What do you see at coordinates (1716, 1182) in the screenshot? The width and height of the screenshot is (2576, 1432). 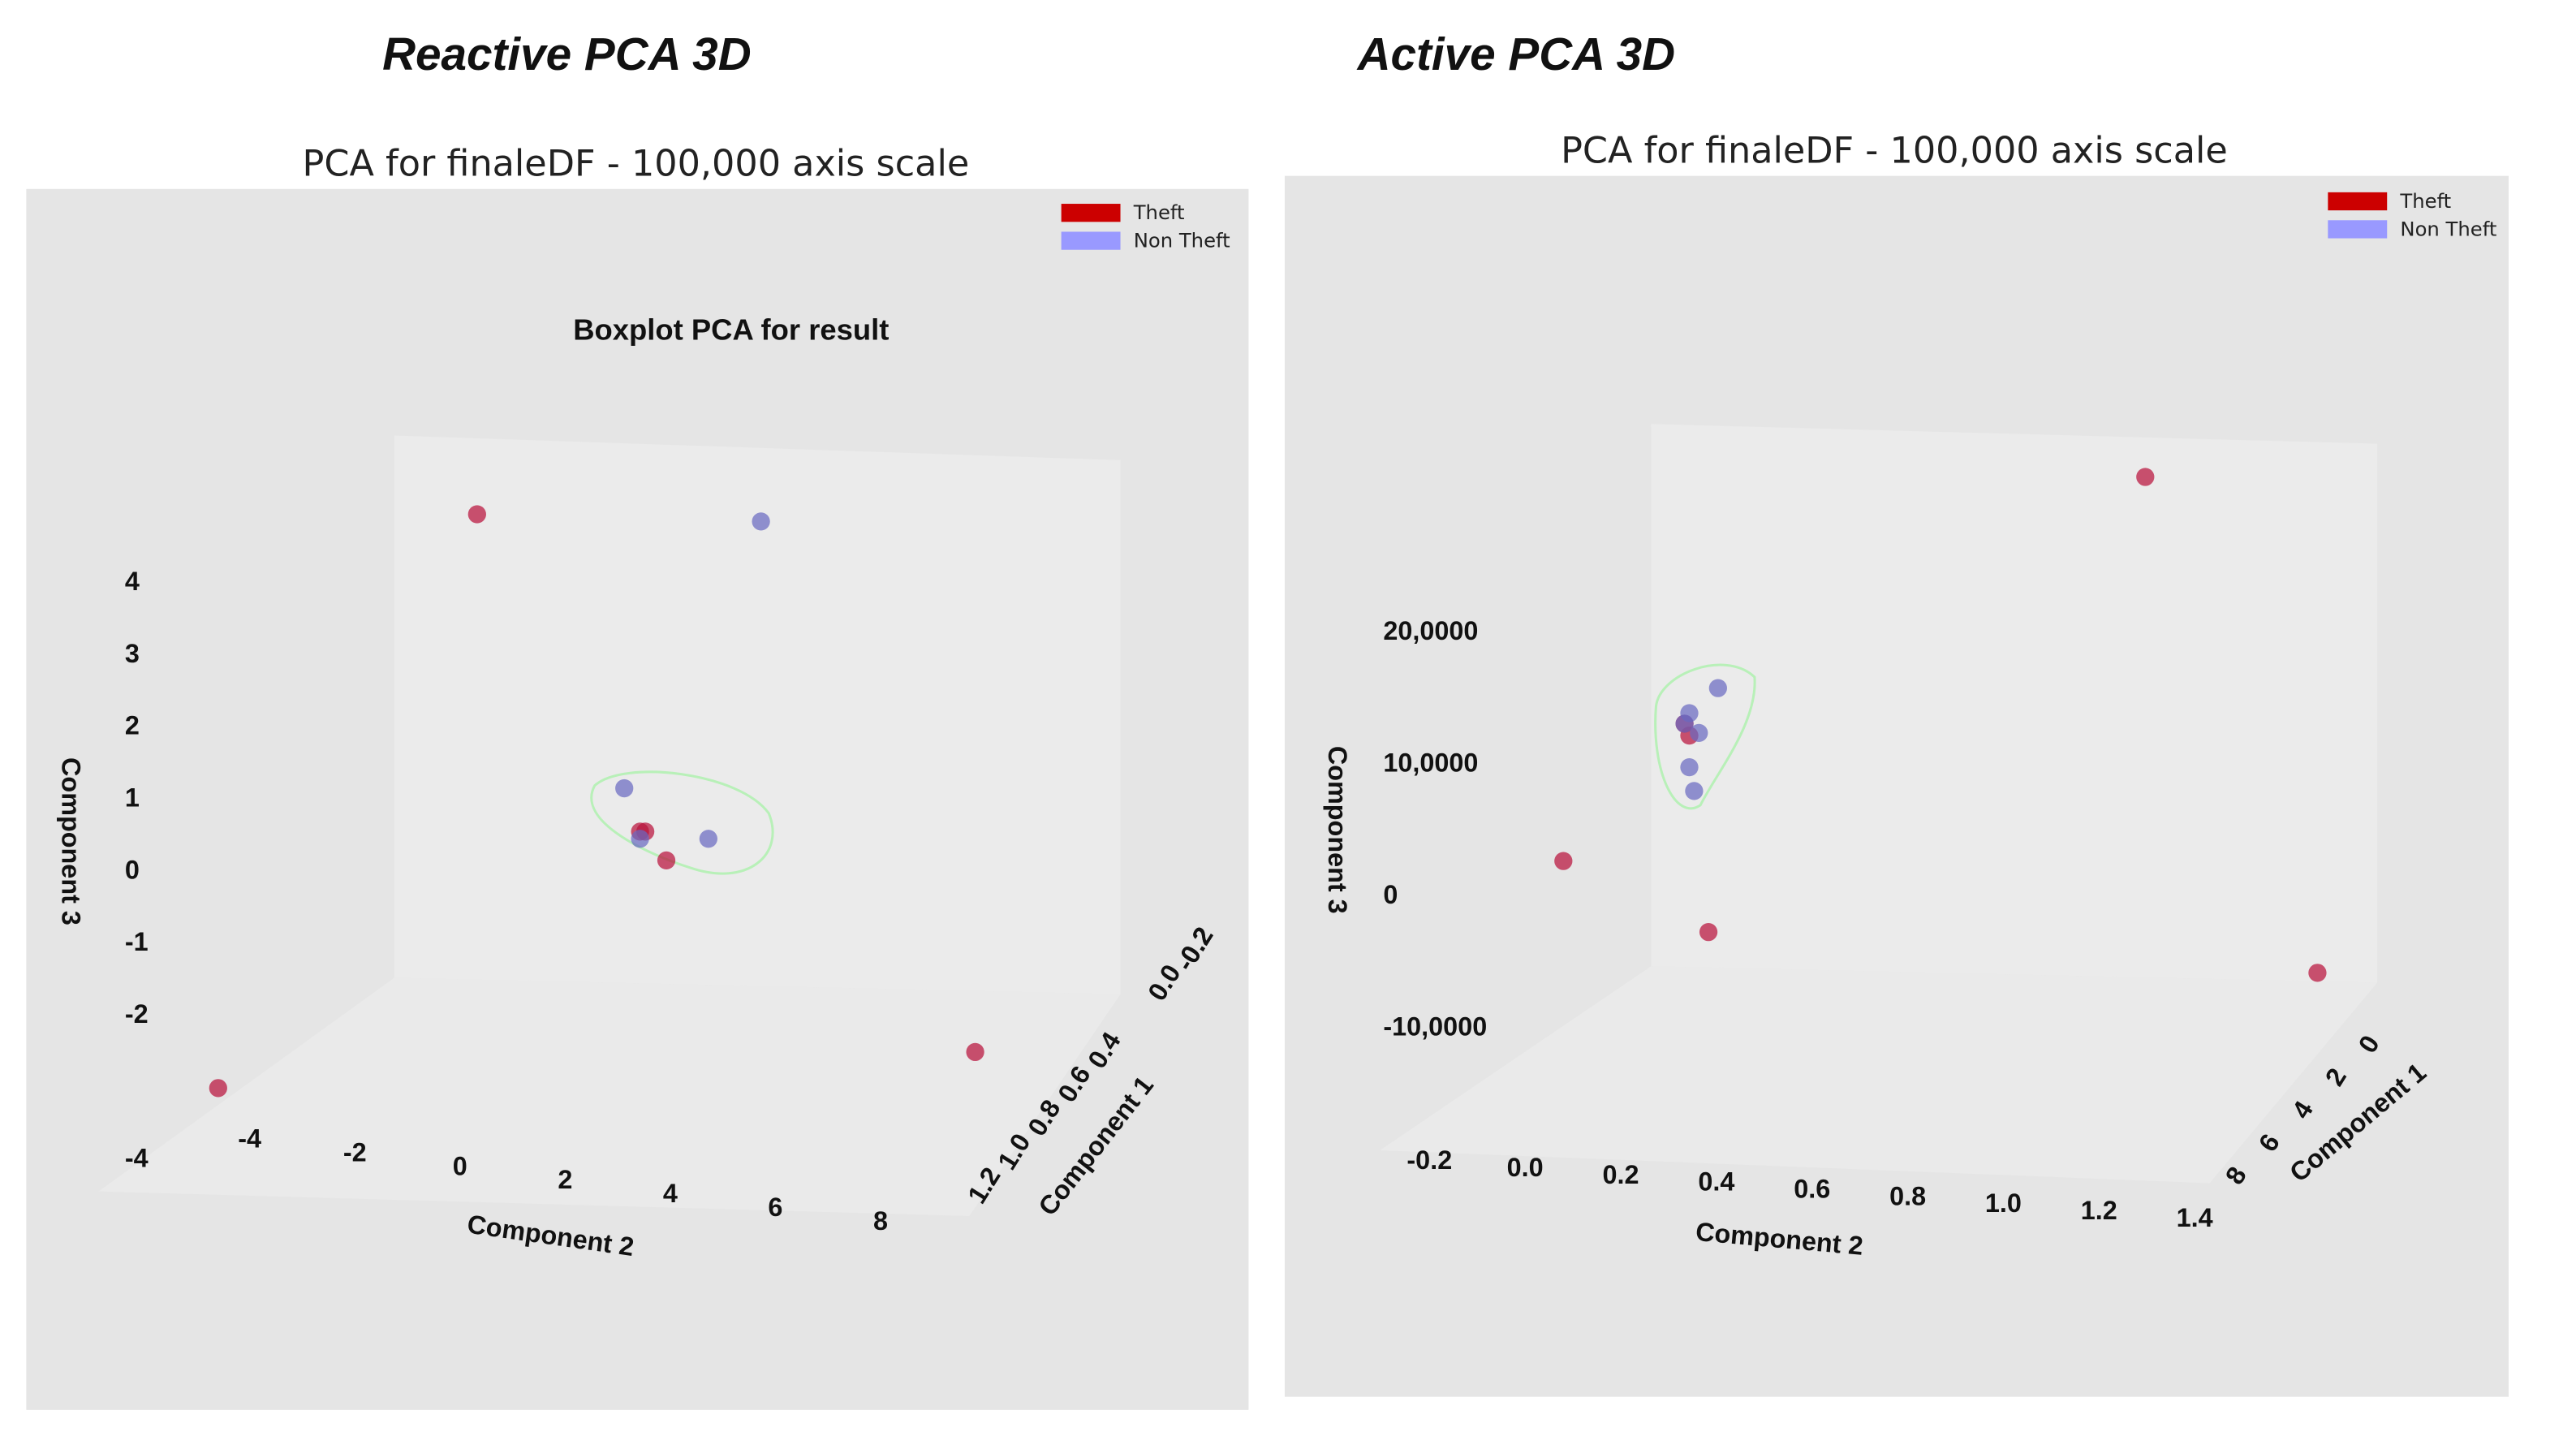 I see `x-tick-label: 0.4` at bounding box center [1716, 1182].